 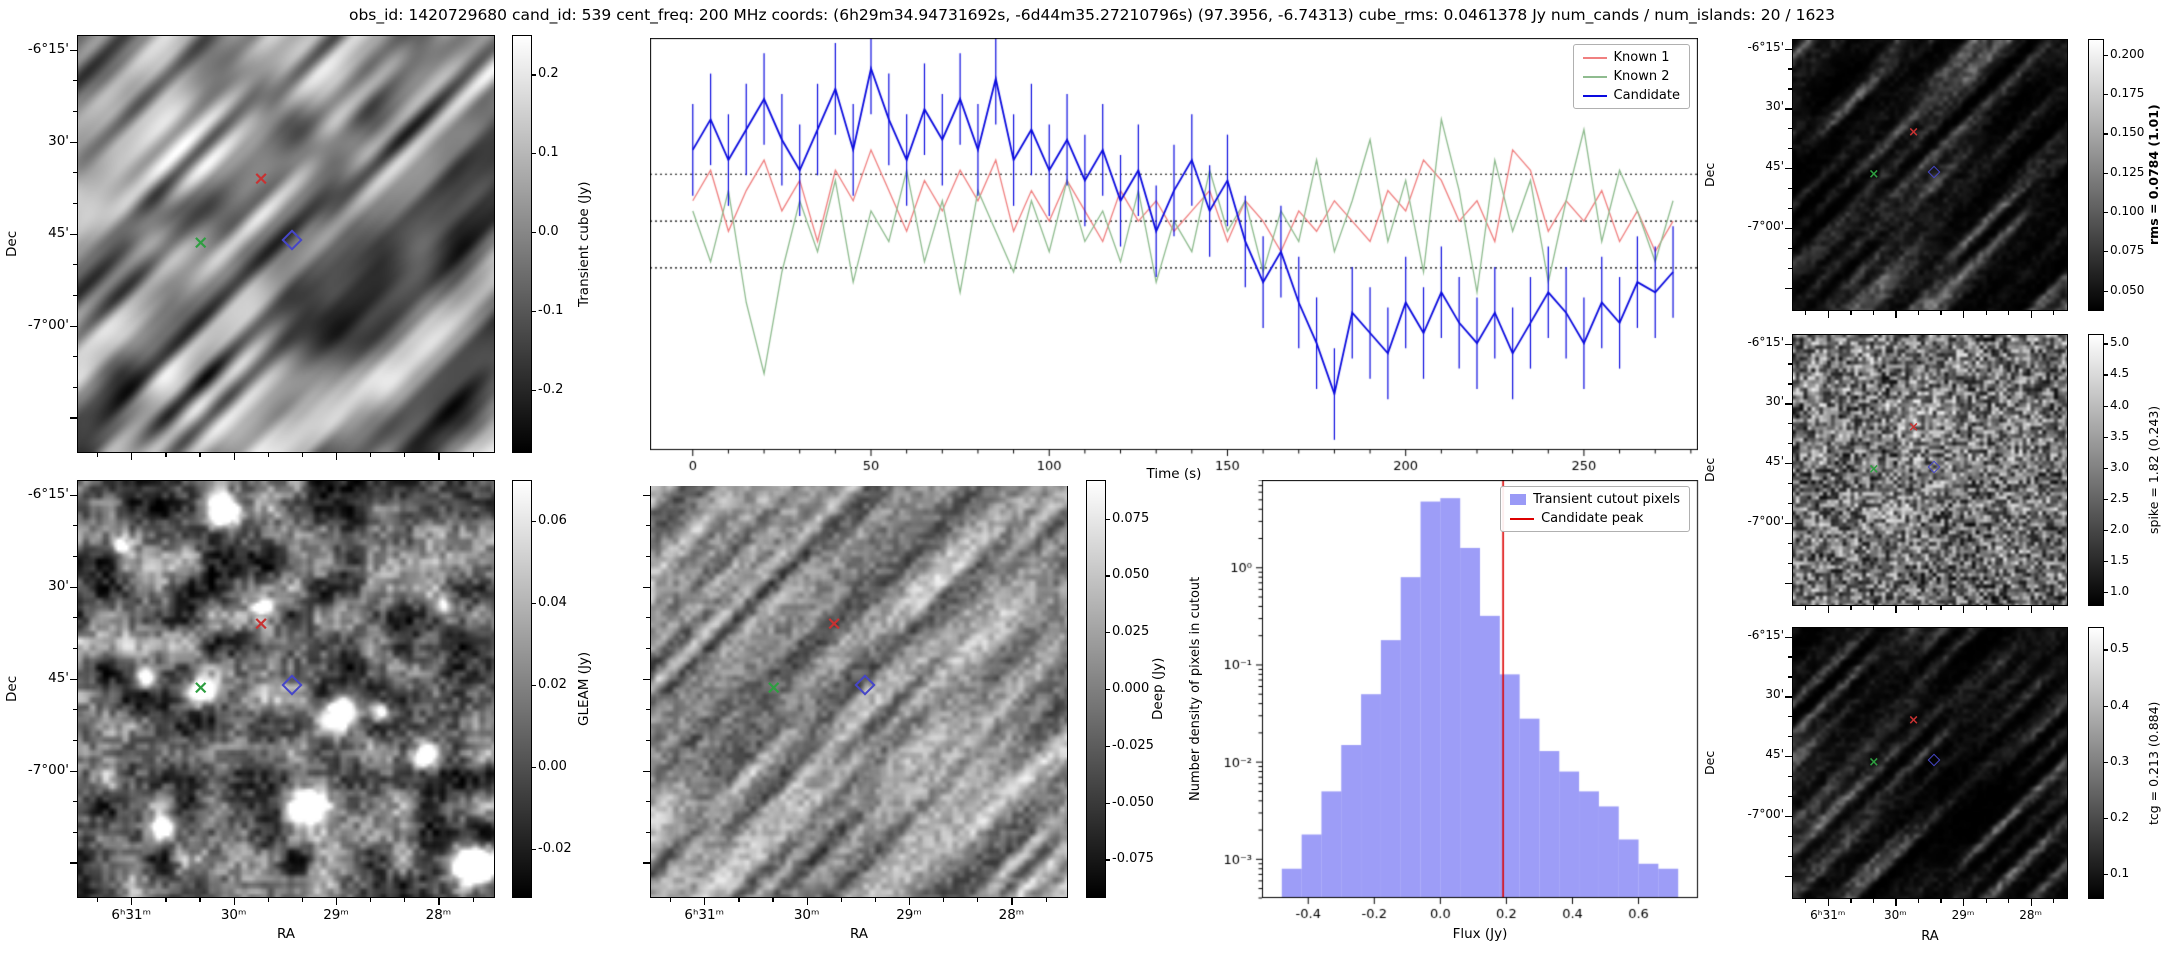 What do you see at coordinates (2120, 342) in the screenshot?
I see `colorbar-tick-label: 5.0` at bounding box center [2120, 342].